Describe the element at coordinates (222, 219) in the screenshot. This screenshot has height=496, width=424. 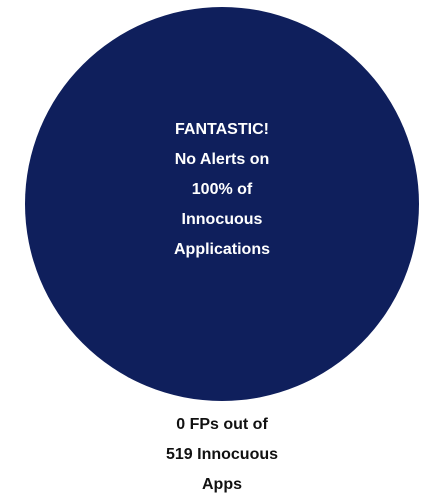
I see `annotation-line: Innocuous` at that location.